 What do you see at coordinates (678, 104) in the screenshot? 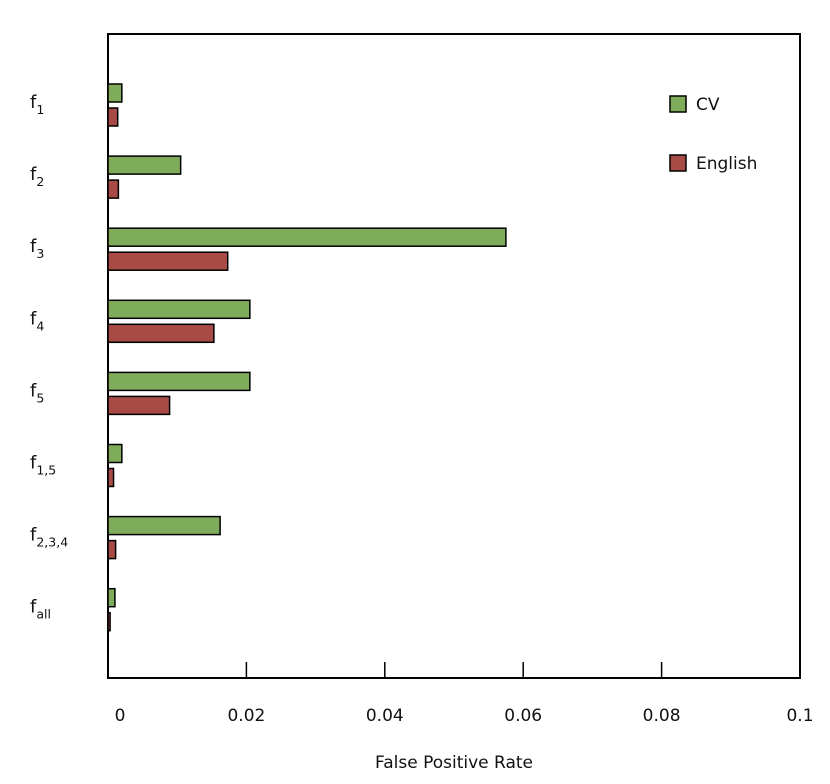
I see `legend-swatch-cv` at bounding box center [678, 104].